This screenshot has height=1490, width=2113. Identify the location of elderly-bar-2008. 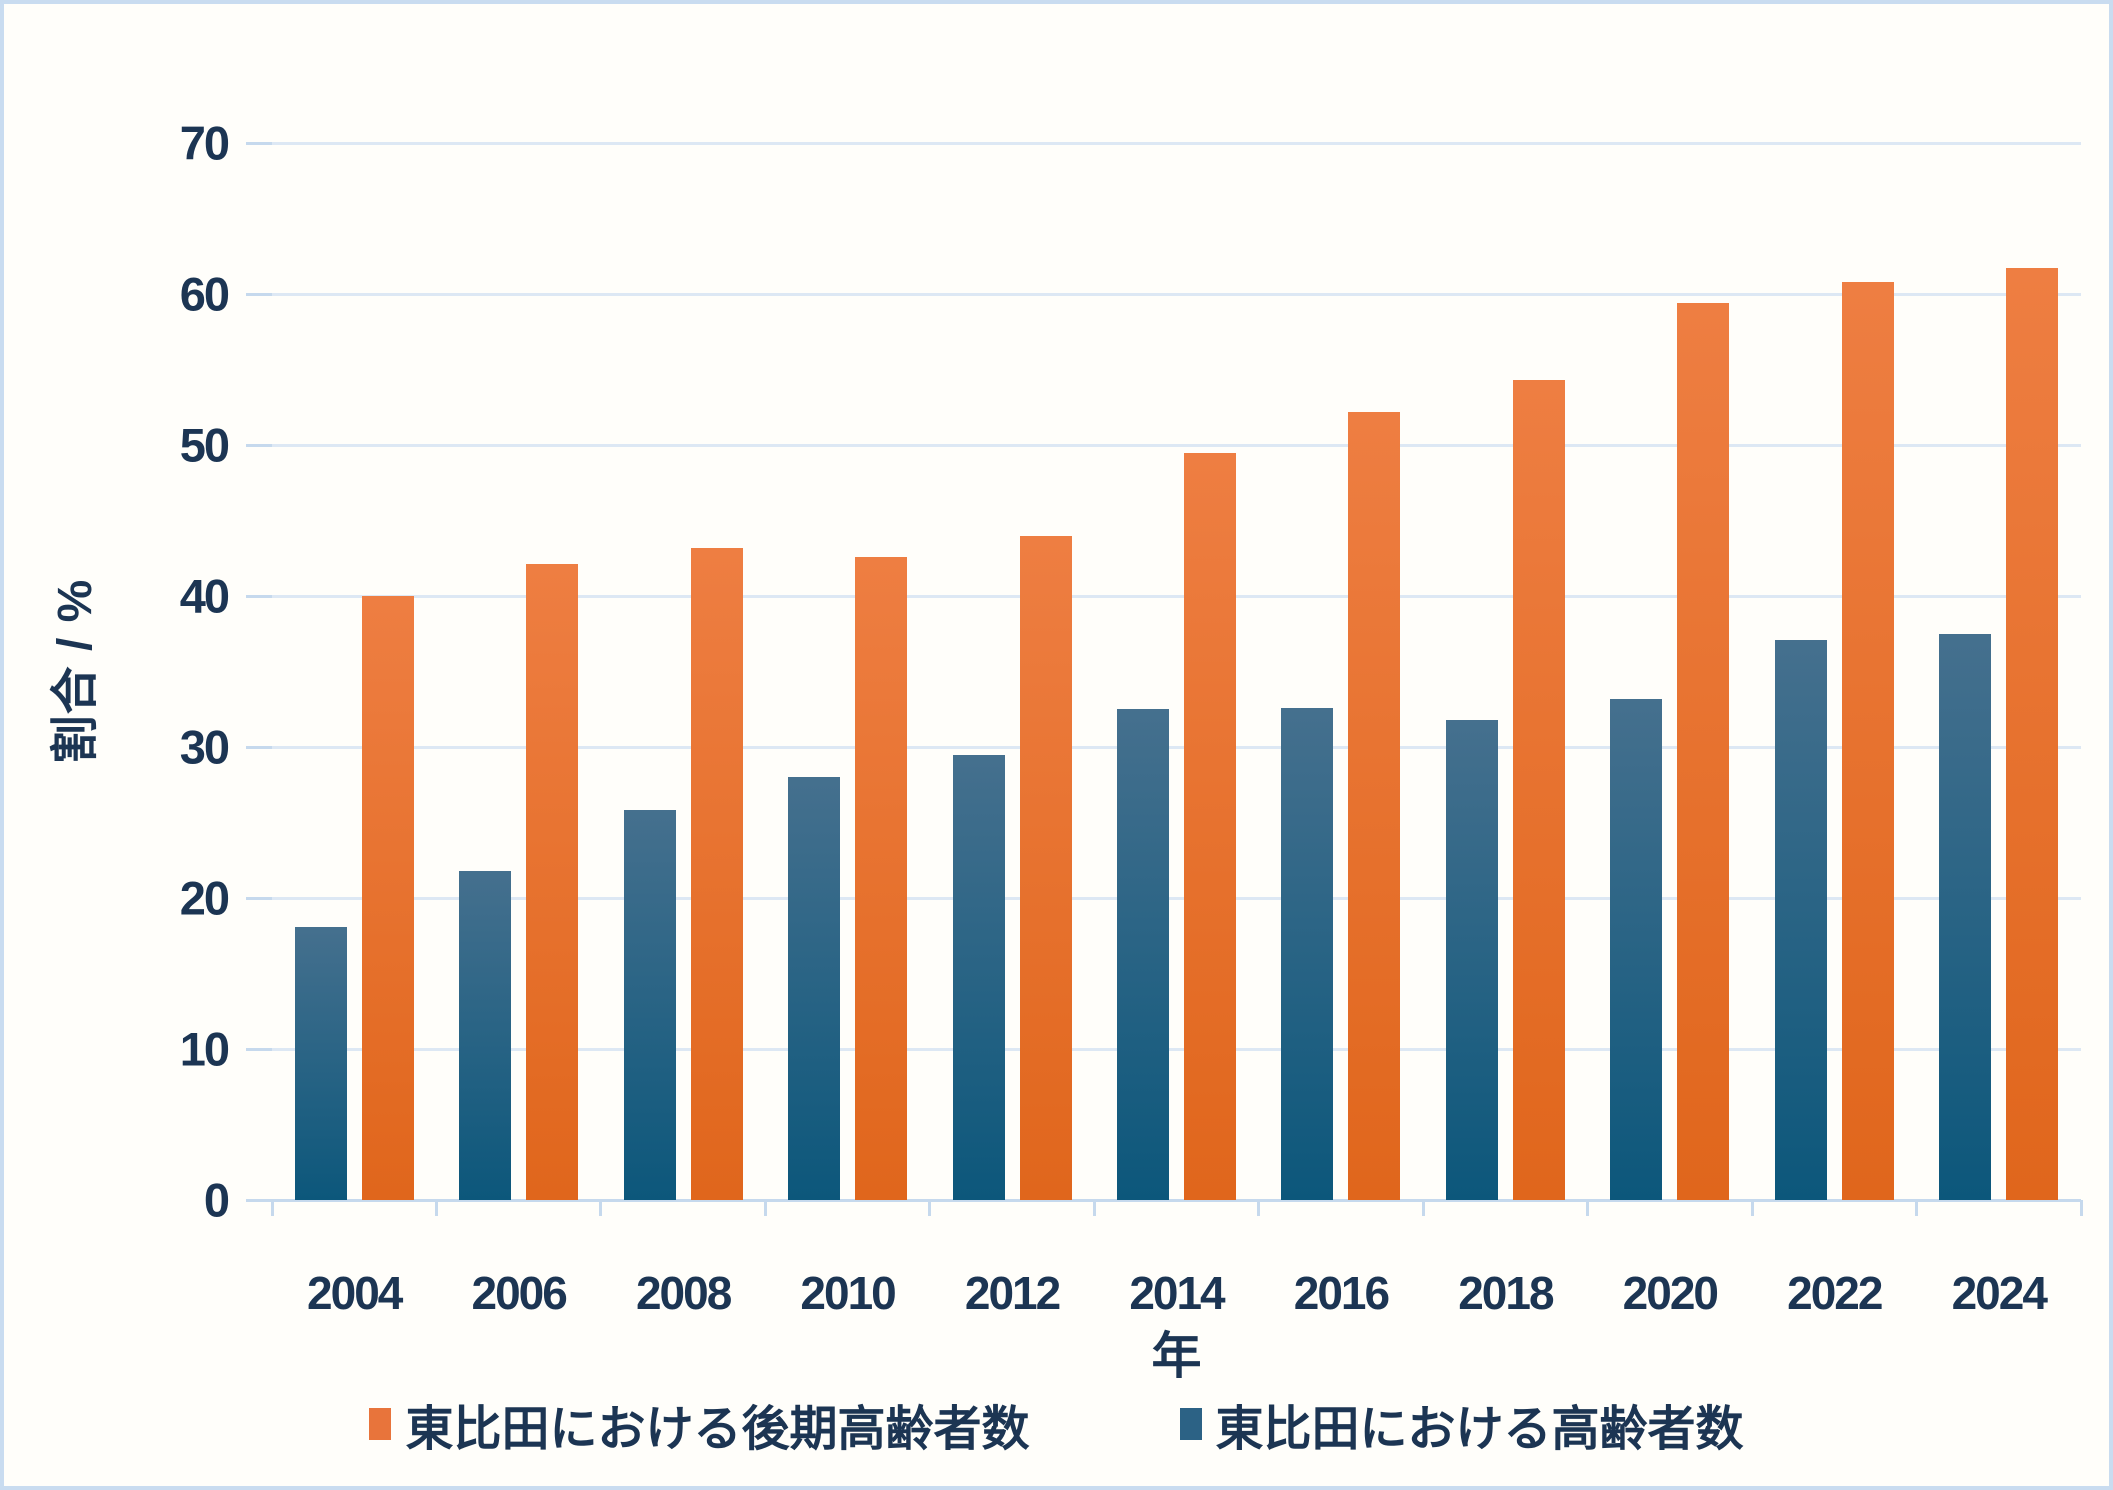
(649, 1005).